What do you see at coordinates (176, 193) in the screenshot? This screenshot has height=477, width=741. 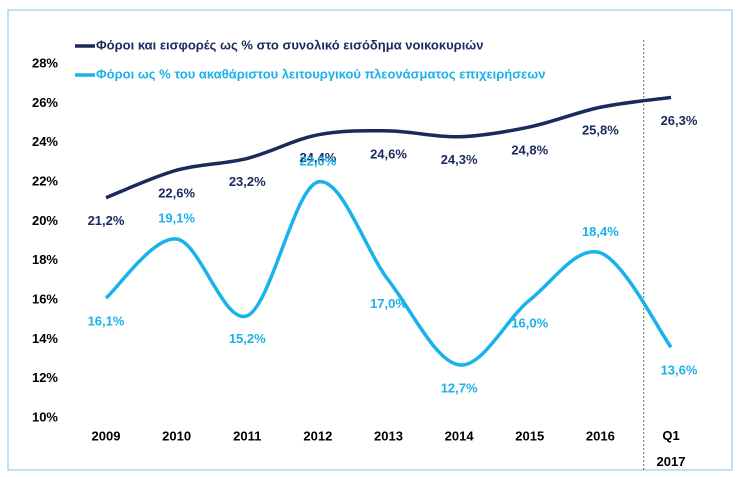 I see `data-label: 22,6%` at bounding box center [176, 193].